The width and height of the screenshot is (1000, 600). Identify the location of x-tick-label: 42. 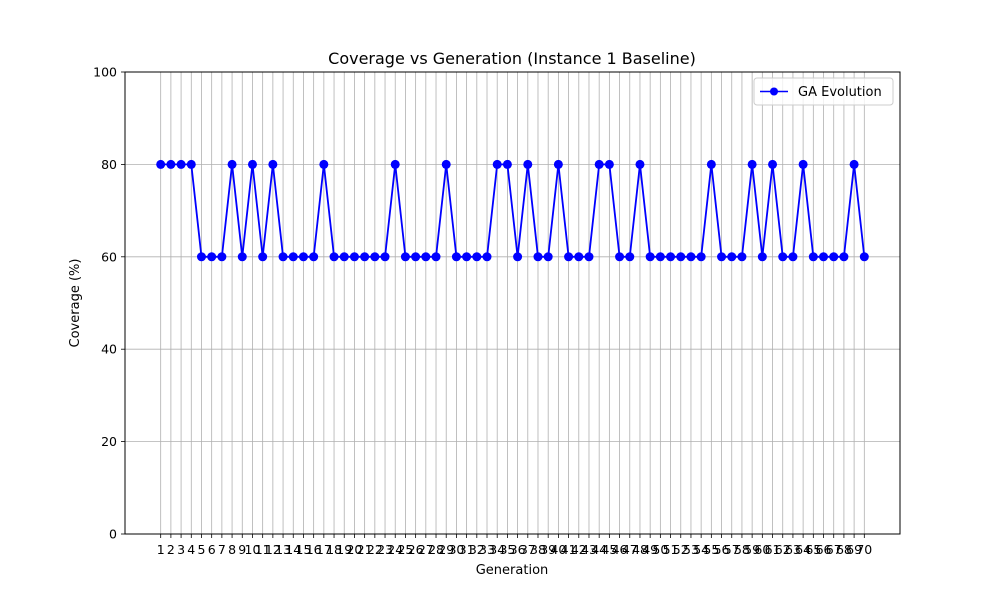
(579, 549).